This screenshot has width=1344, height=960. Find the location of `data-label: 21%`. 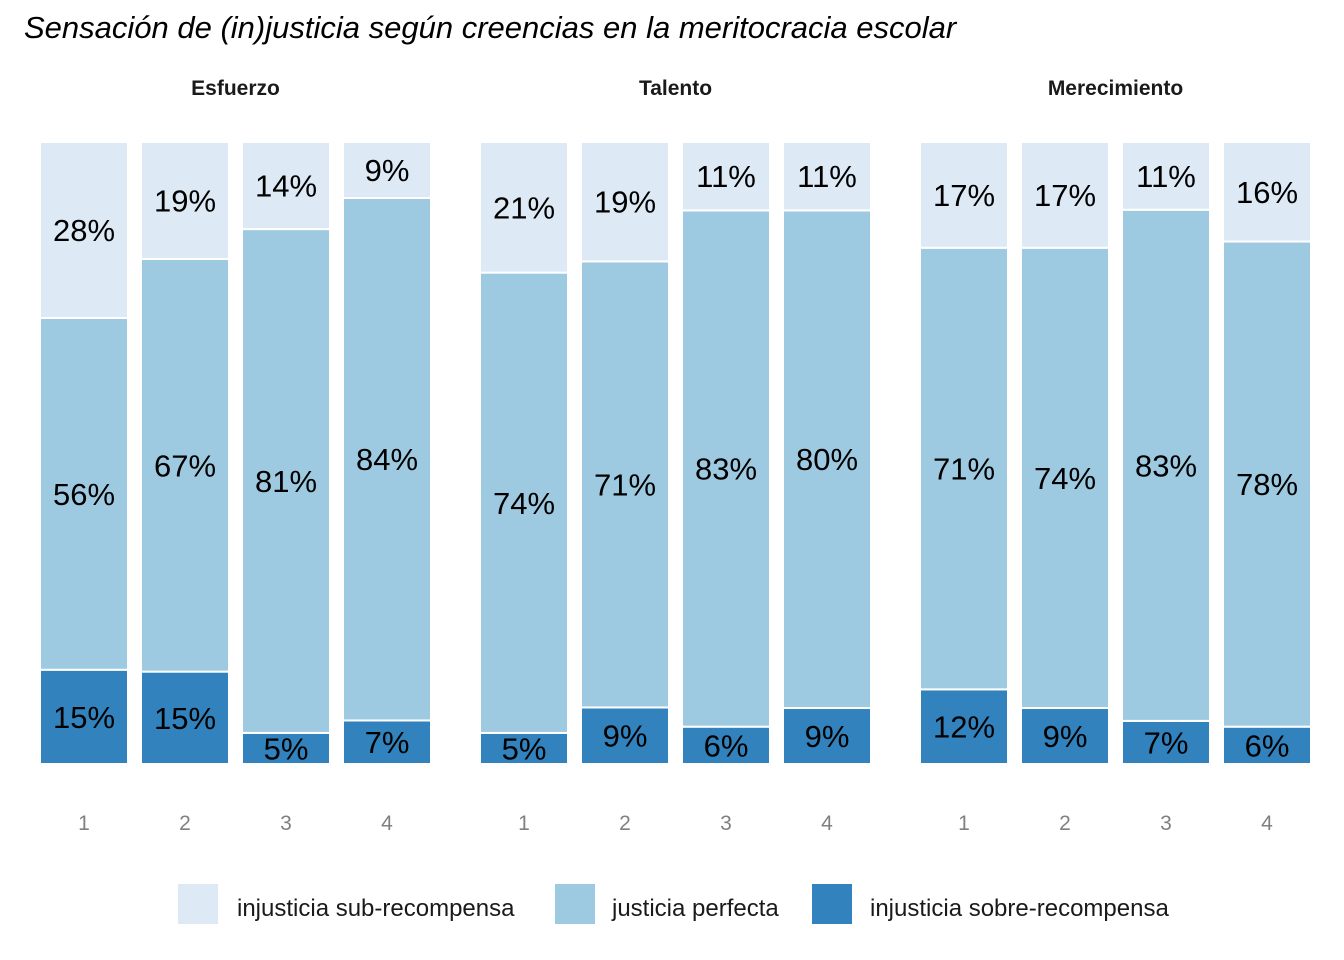

data-label: 21% is located at coordinates (524, 207).